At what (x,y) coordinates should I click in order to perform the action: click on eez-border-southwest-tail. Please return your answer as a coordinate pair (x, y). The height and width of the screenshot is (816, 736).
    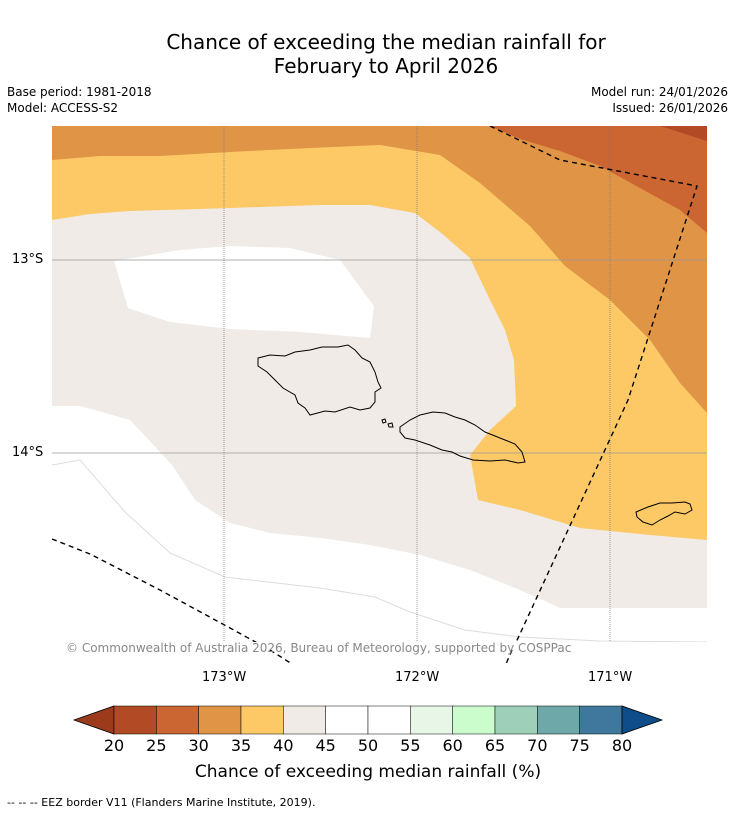
    Looking at the image, I should click on (281, 657).